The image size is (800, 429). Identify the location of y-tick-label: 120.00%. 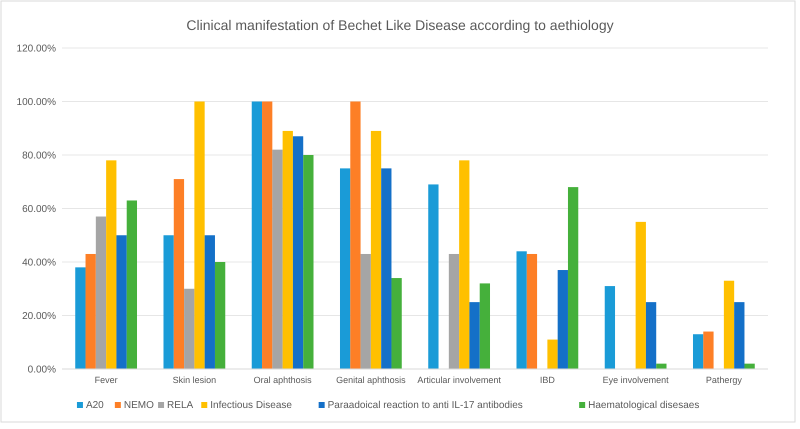
(36, 49).